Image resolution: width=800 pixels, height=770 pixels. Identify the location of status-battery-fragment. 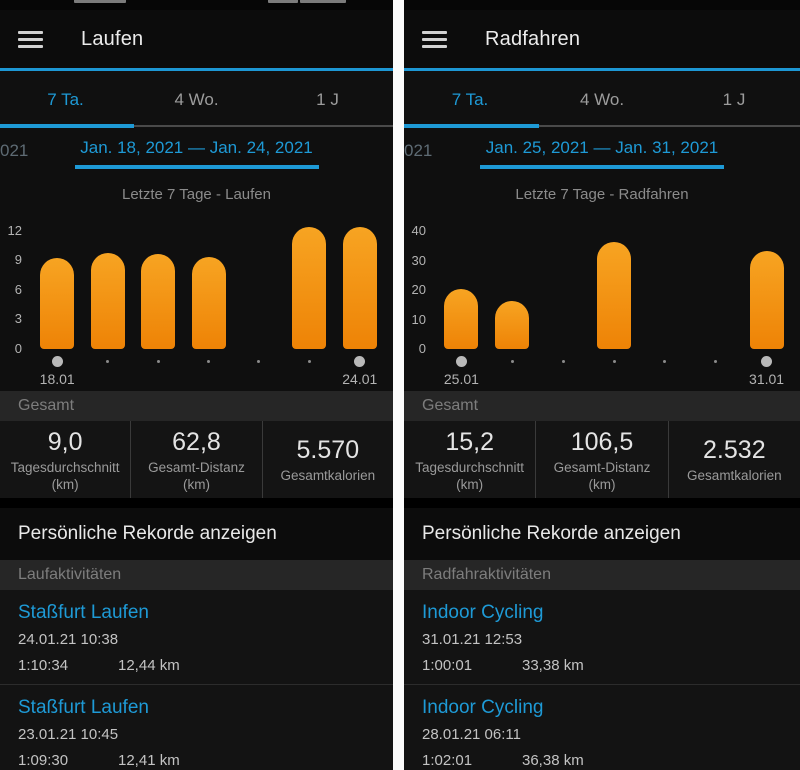
(323, 1).